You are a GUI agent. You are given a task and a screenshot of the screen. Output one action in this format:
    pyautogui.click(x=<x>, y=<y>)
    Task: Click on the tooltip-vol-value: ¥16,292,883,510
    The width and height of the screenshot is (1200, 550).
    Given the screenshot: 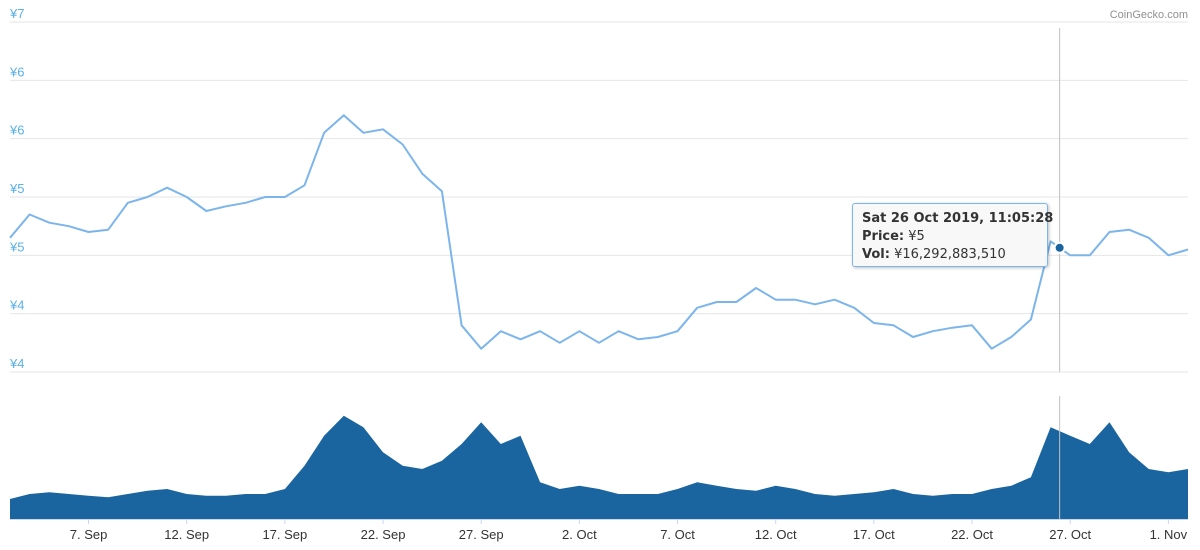 What is the action you would take?
    pyautogui.click(x=950, y=254)
    